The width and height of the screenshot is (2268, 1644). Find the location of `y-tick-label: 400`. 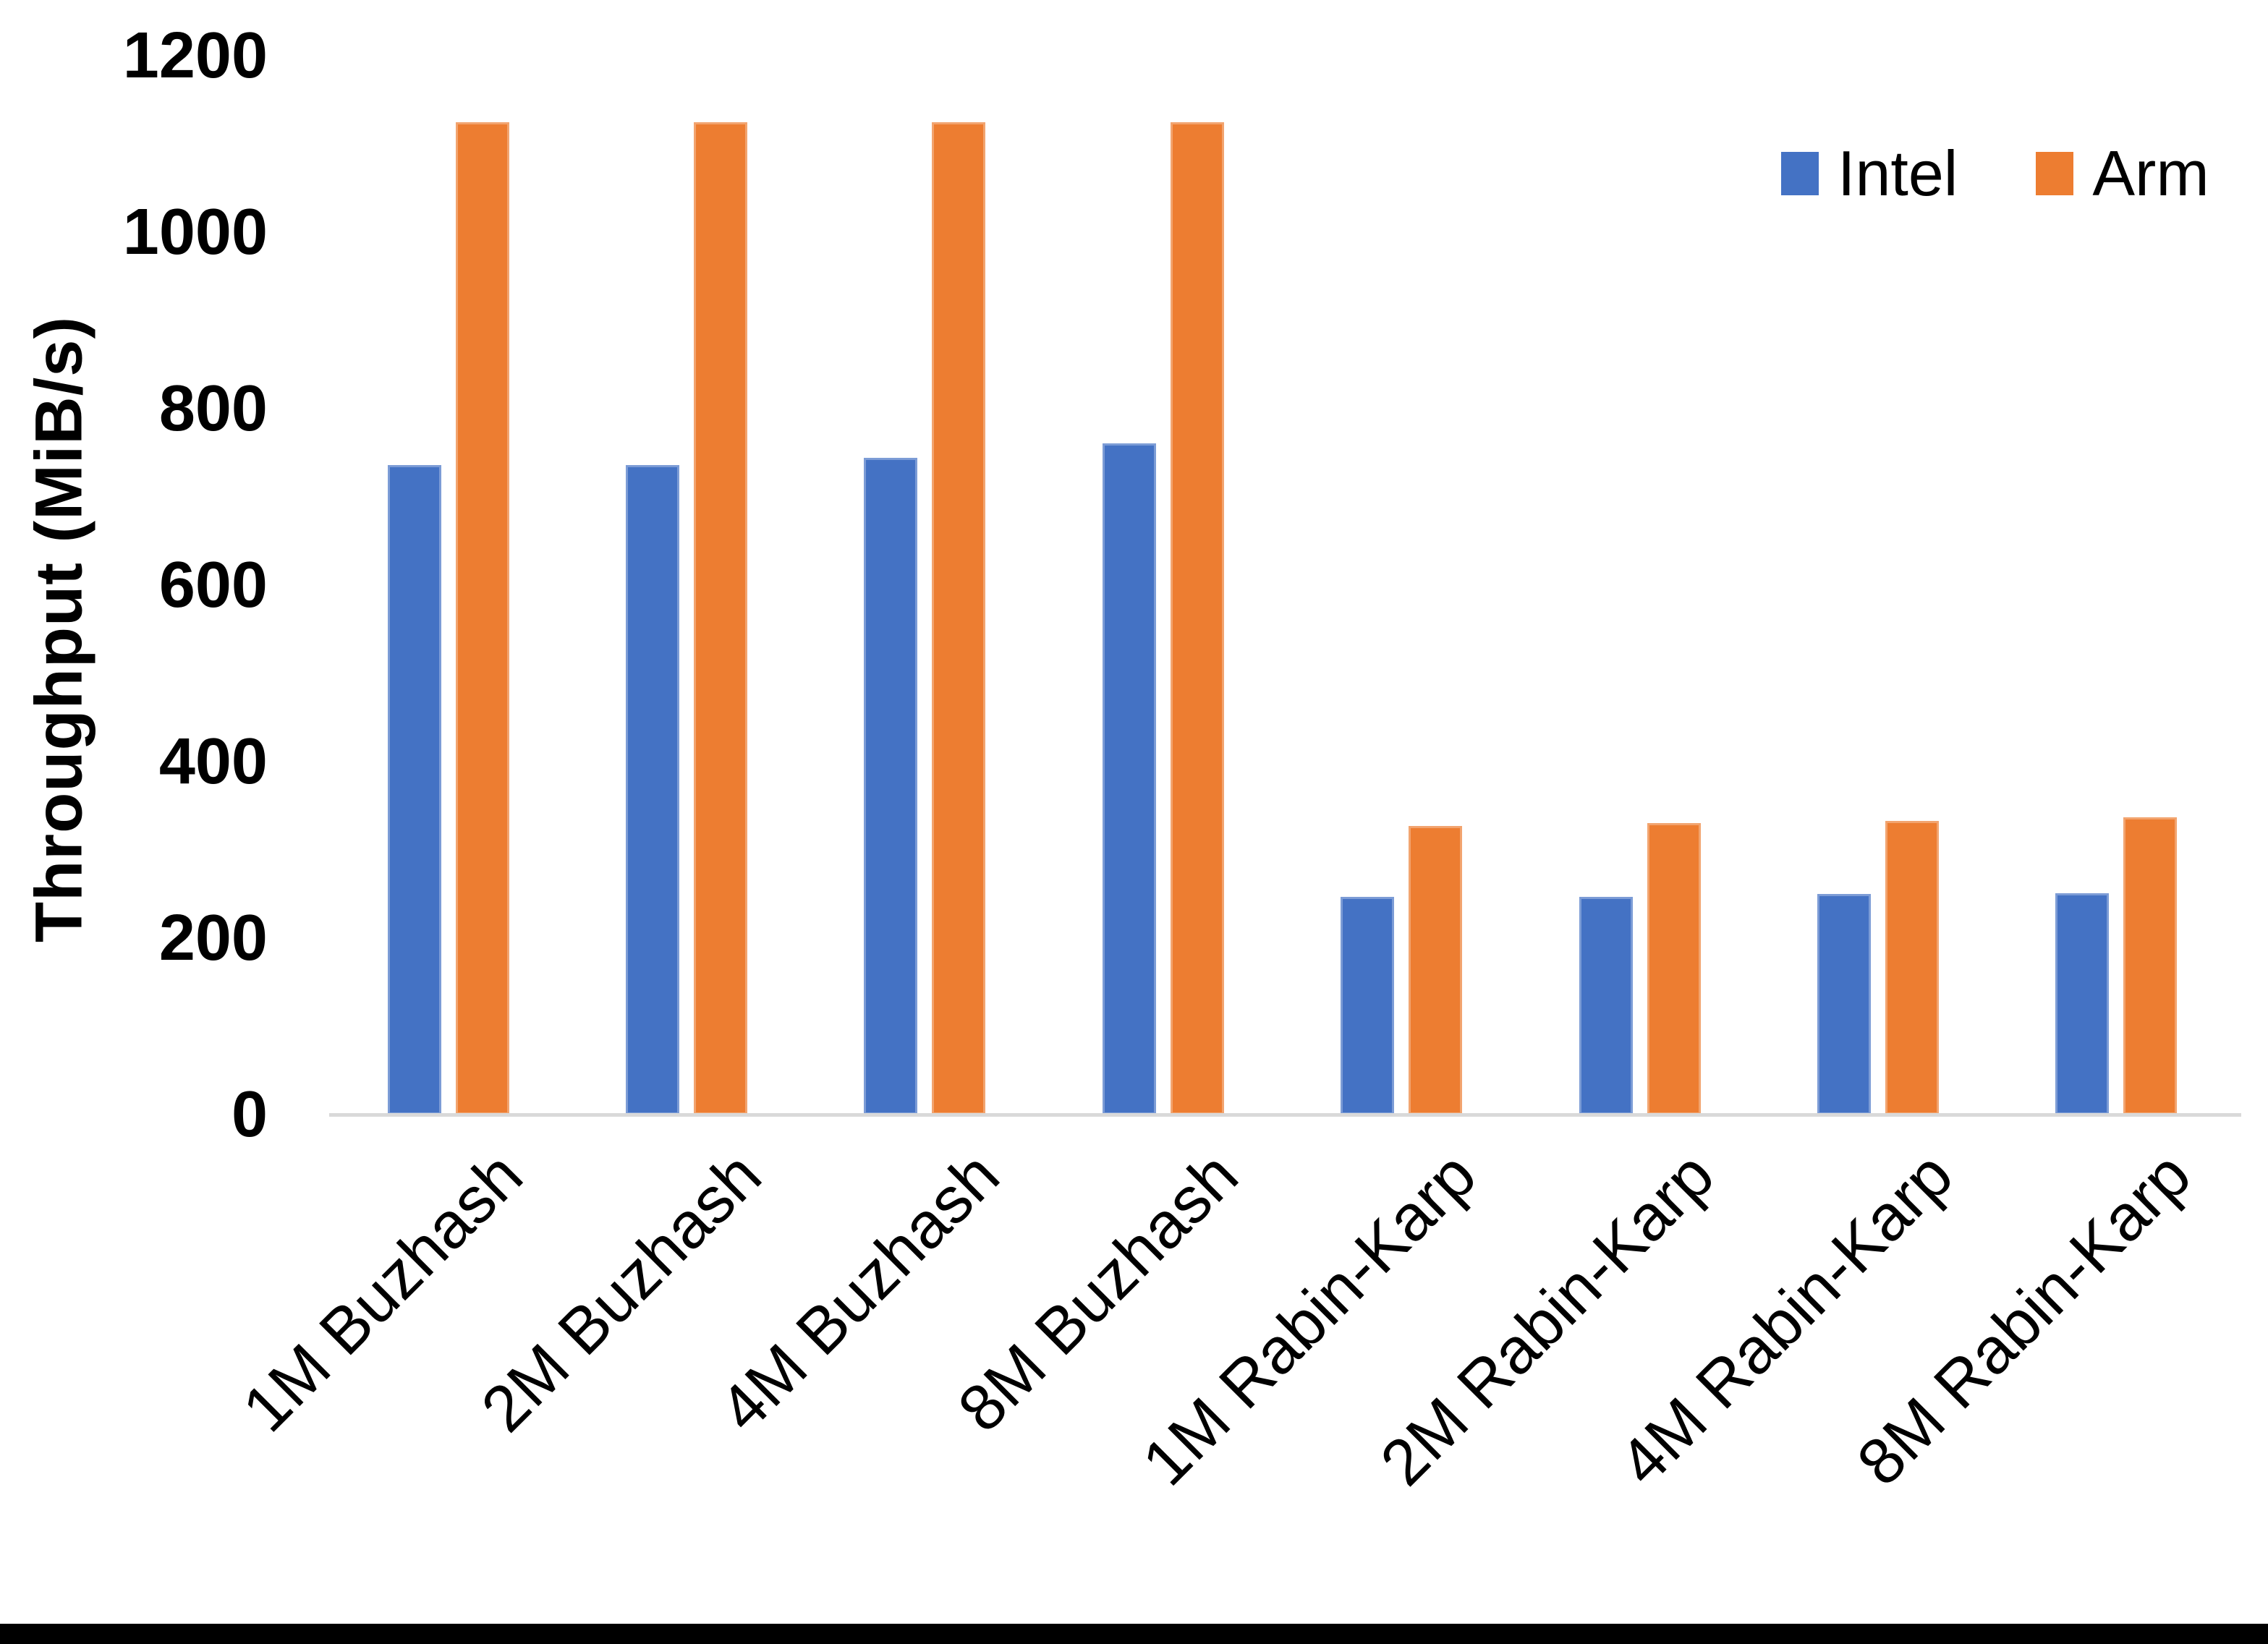

y-tick-label: 400 is located at coordinates (213, 761).